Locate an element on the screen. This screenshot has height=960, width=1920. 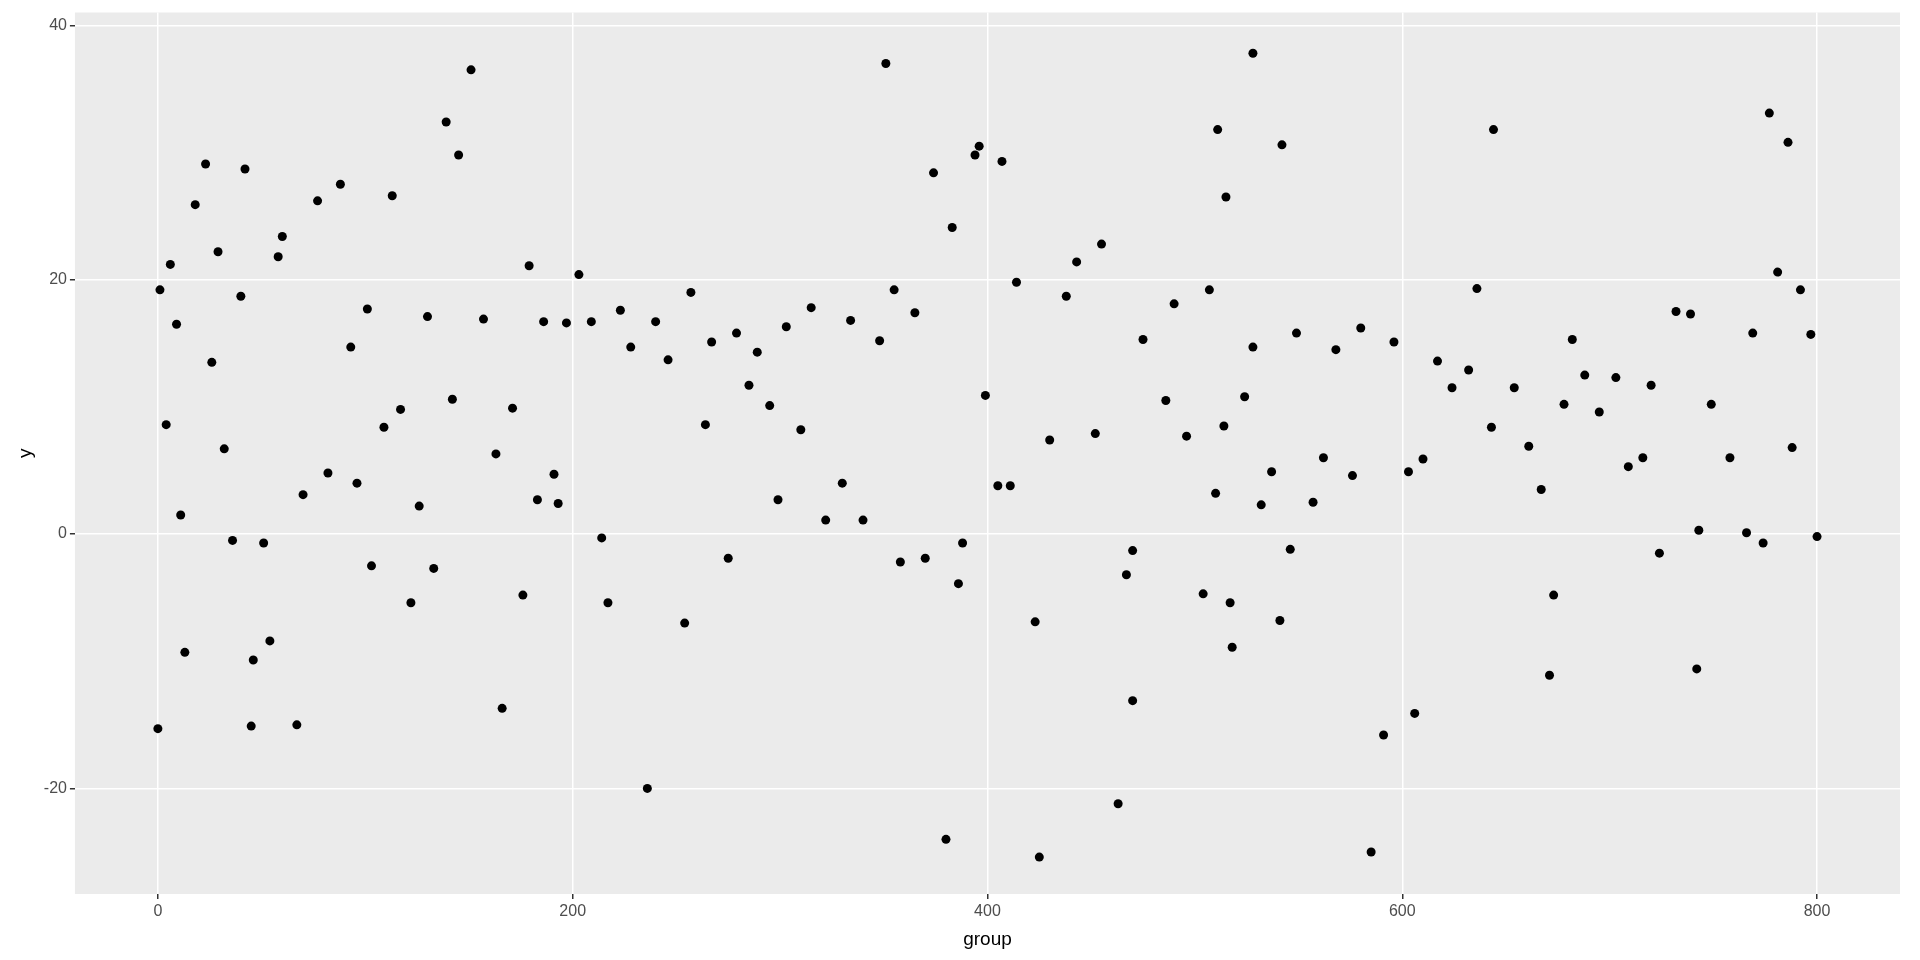
y-tick-label: -20 is located at coordinates (55, 787).